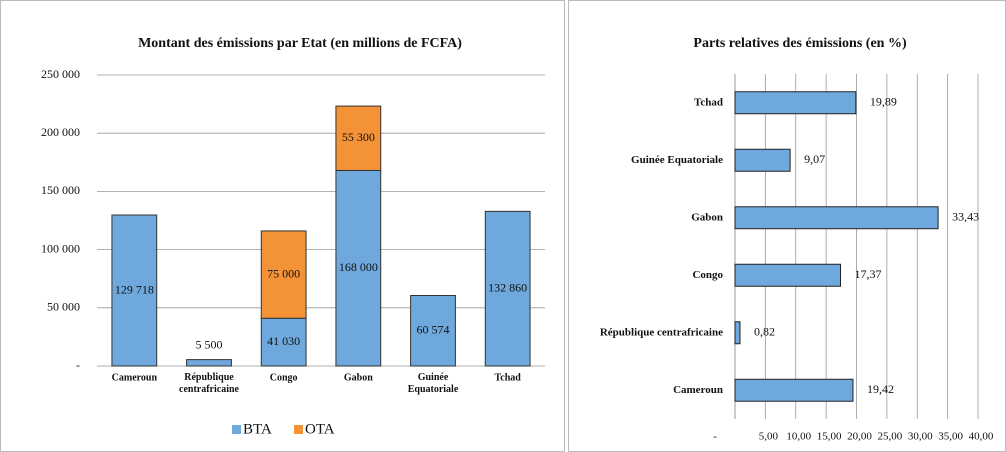  What do you see at coordinates (883, 102) in the screenshot?
I see `value-label: 19,89` at bounding box center [883, 102].